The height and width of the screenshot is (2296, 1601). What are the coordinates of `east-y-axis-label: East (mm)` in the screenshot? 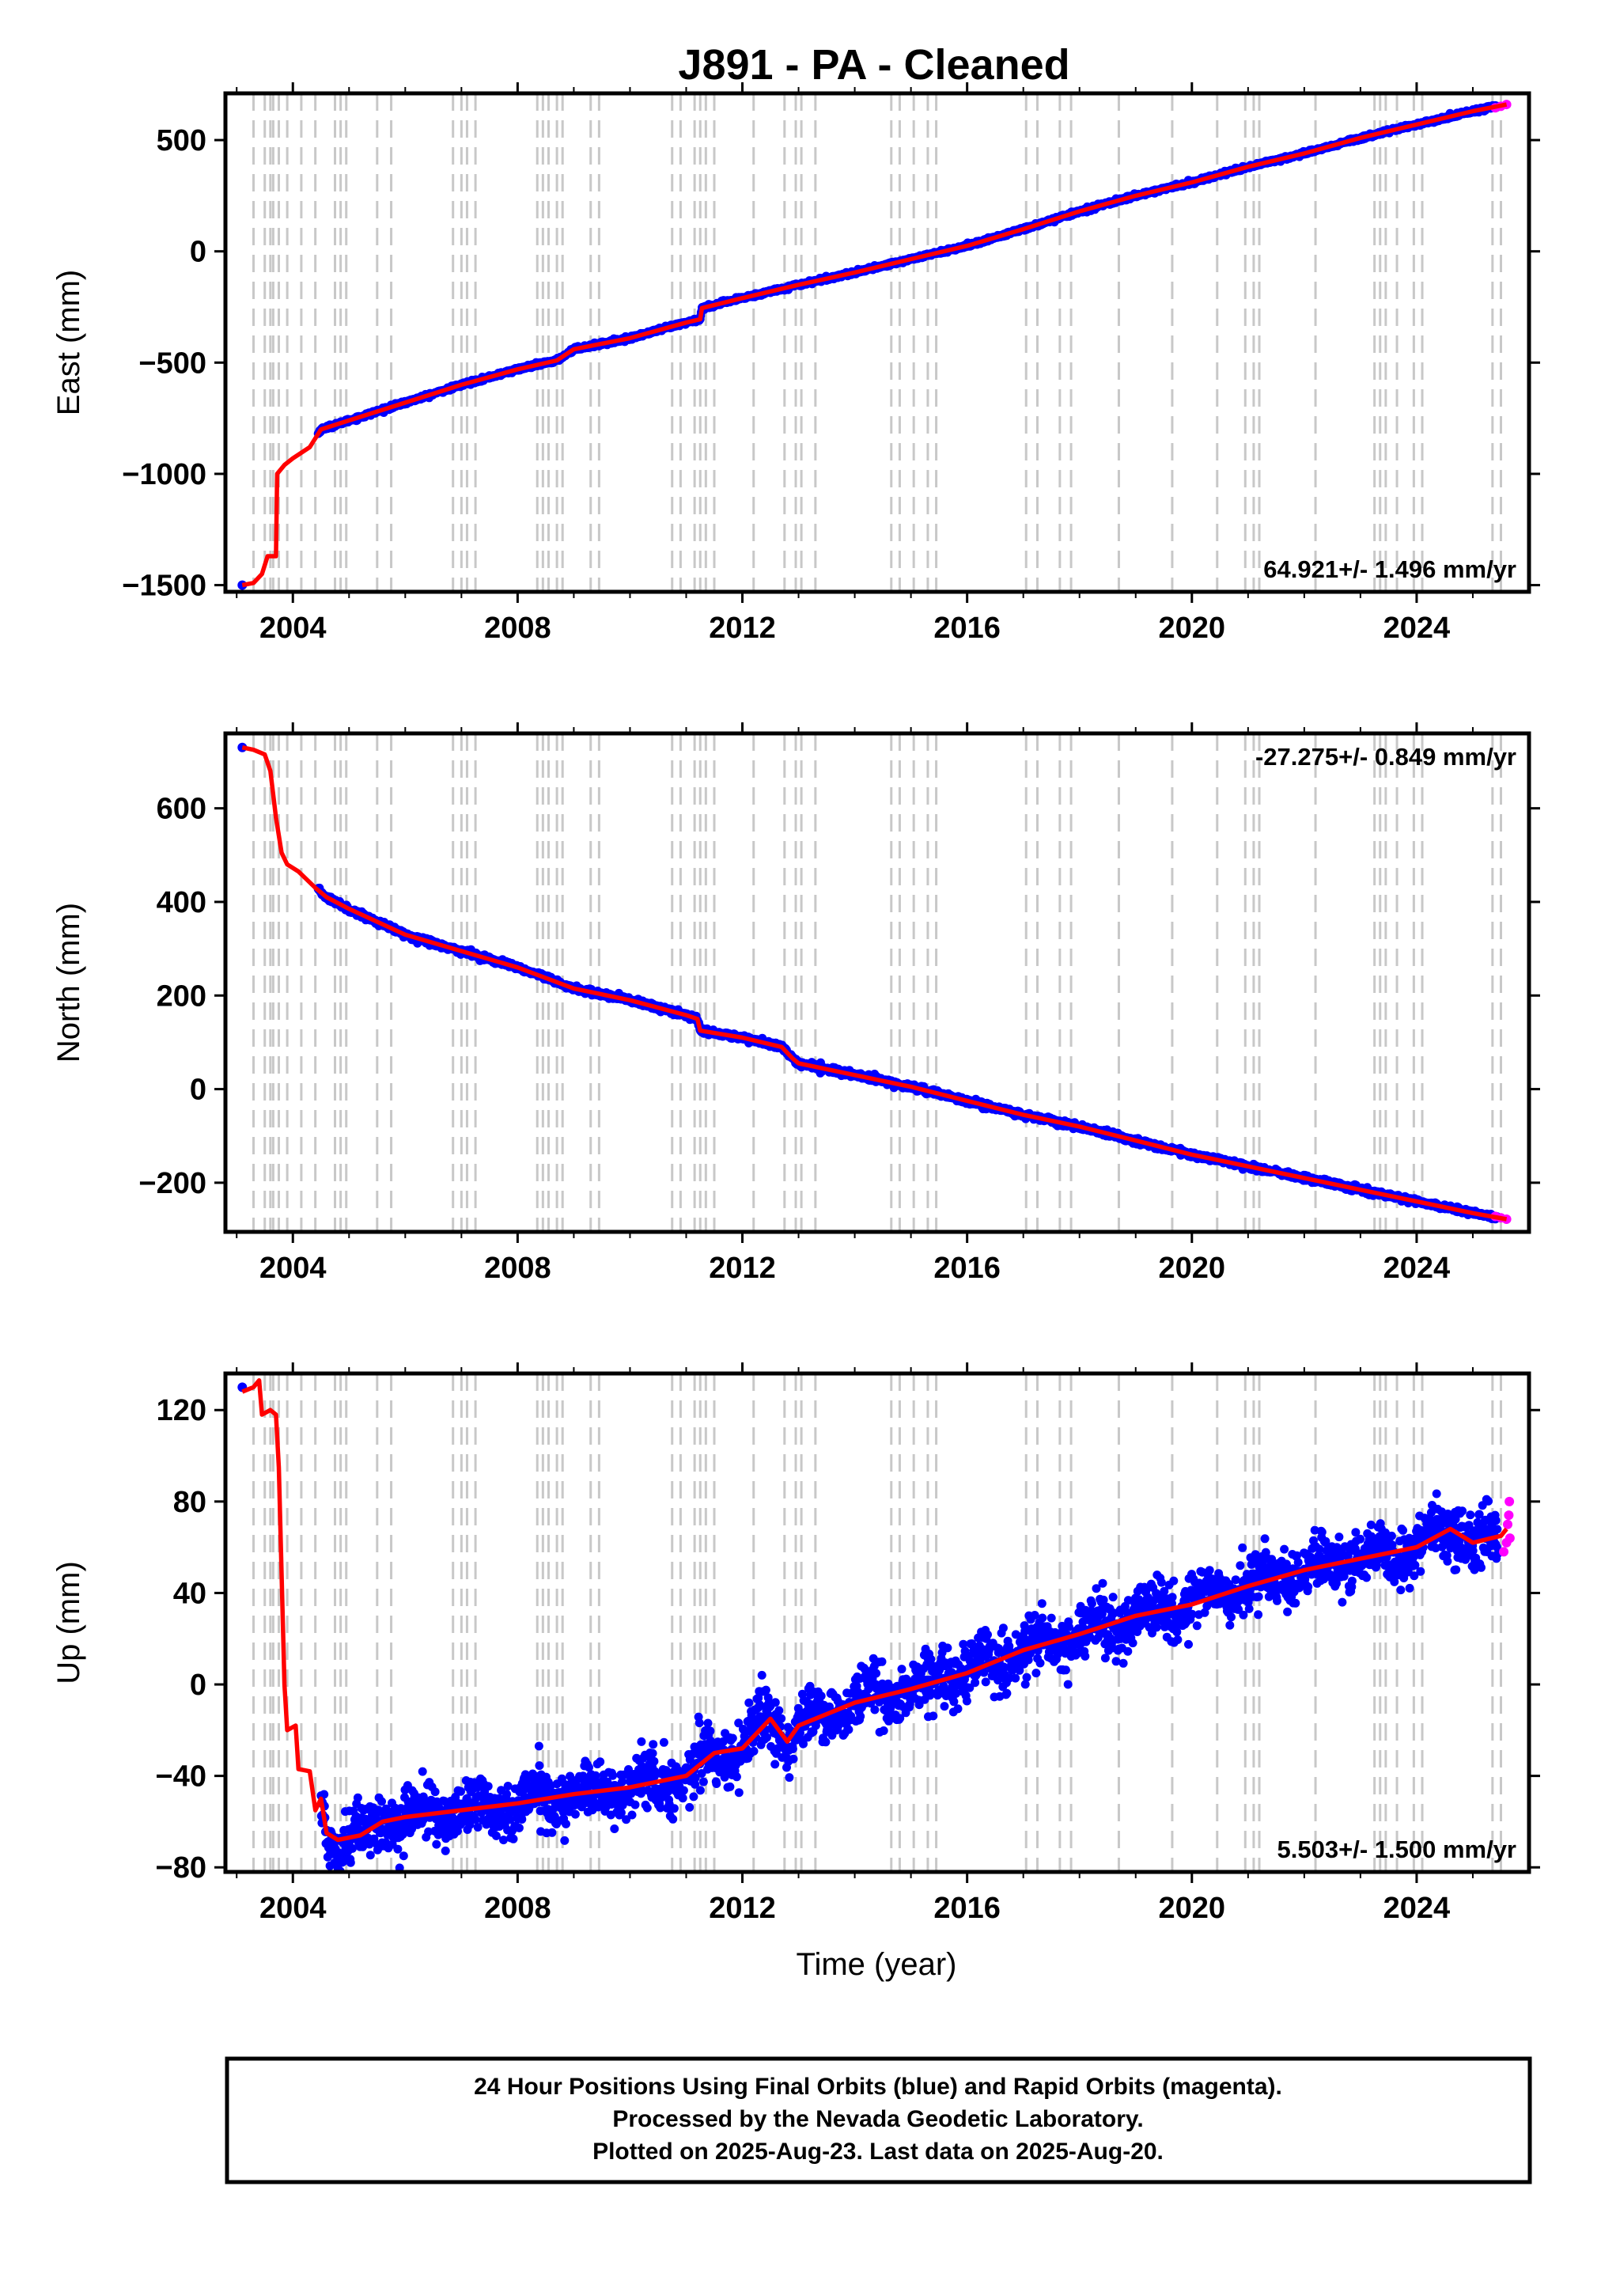 It's located at (68, 343).